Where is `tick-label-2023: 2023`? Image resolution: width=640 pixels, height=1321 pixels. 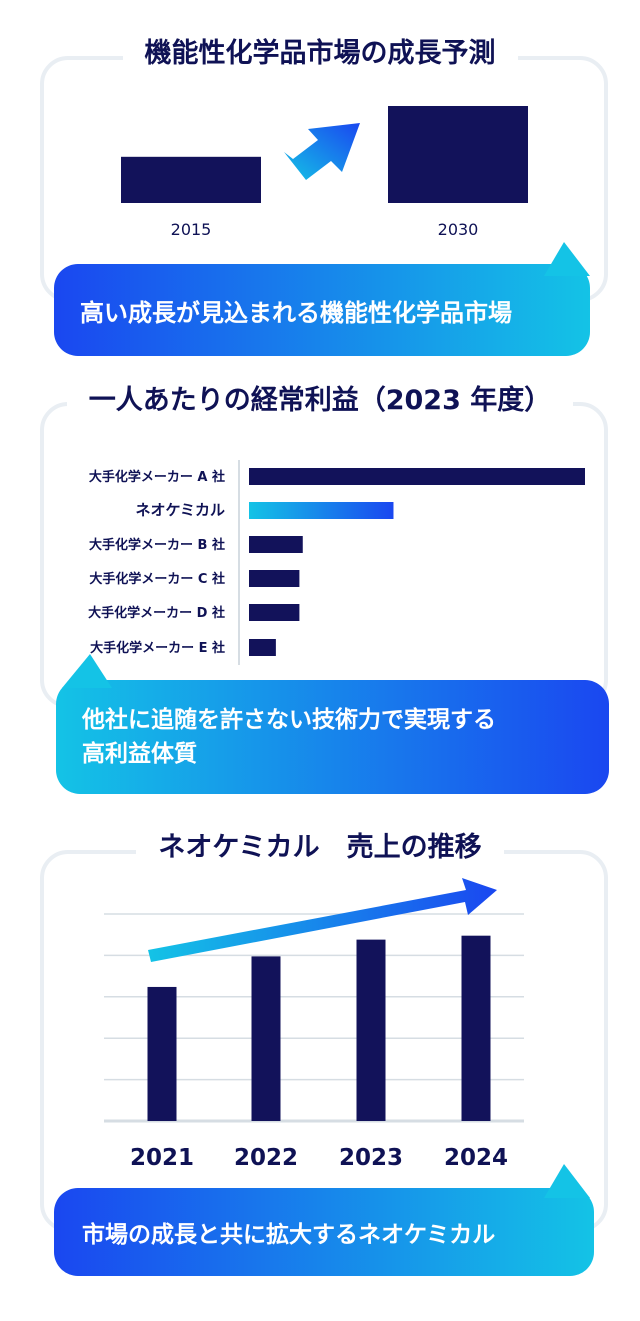
tick-label-2023: 2023 is located at coordinates (371, 1158).